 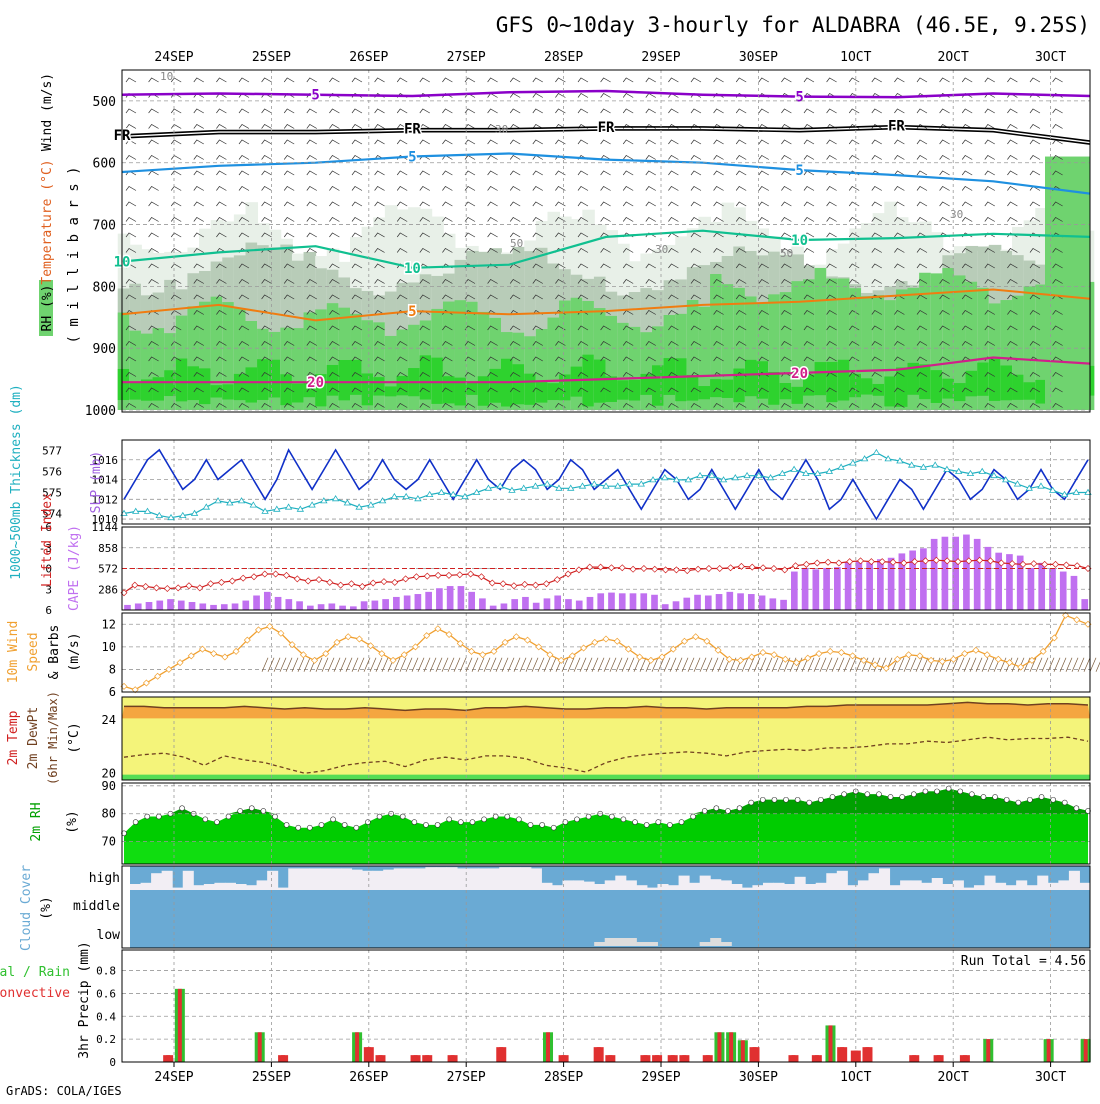 What do you see at coordinates (112, 692) in the screenshot?
I see `wind-tick-label: 6` at bounding box center [112, 692].